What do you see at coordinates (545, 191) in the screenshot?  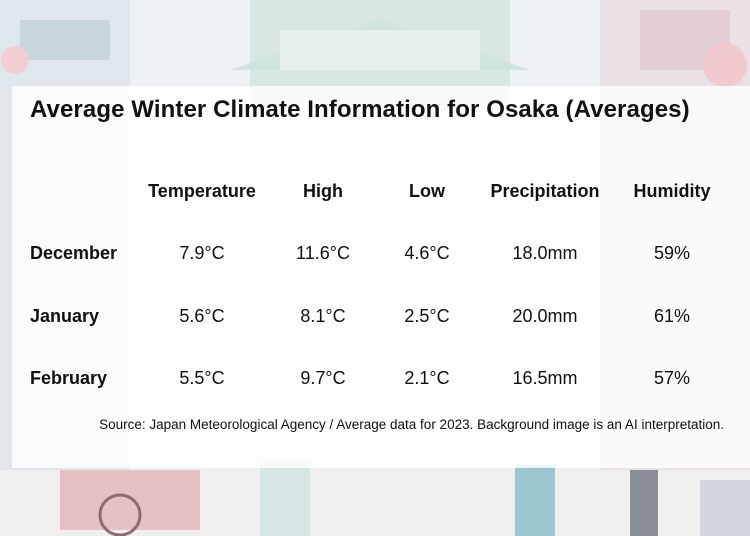 I see `column-header-precipitation: Precipitation` at bounding box center [545, 191].